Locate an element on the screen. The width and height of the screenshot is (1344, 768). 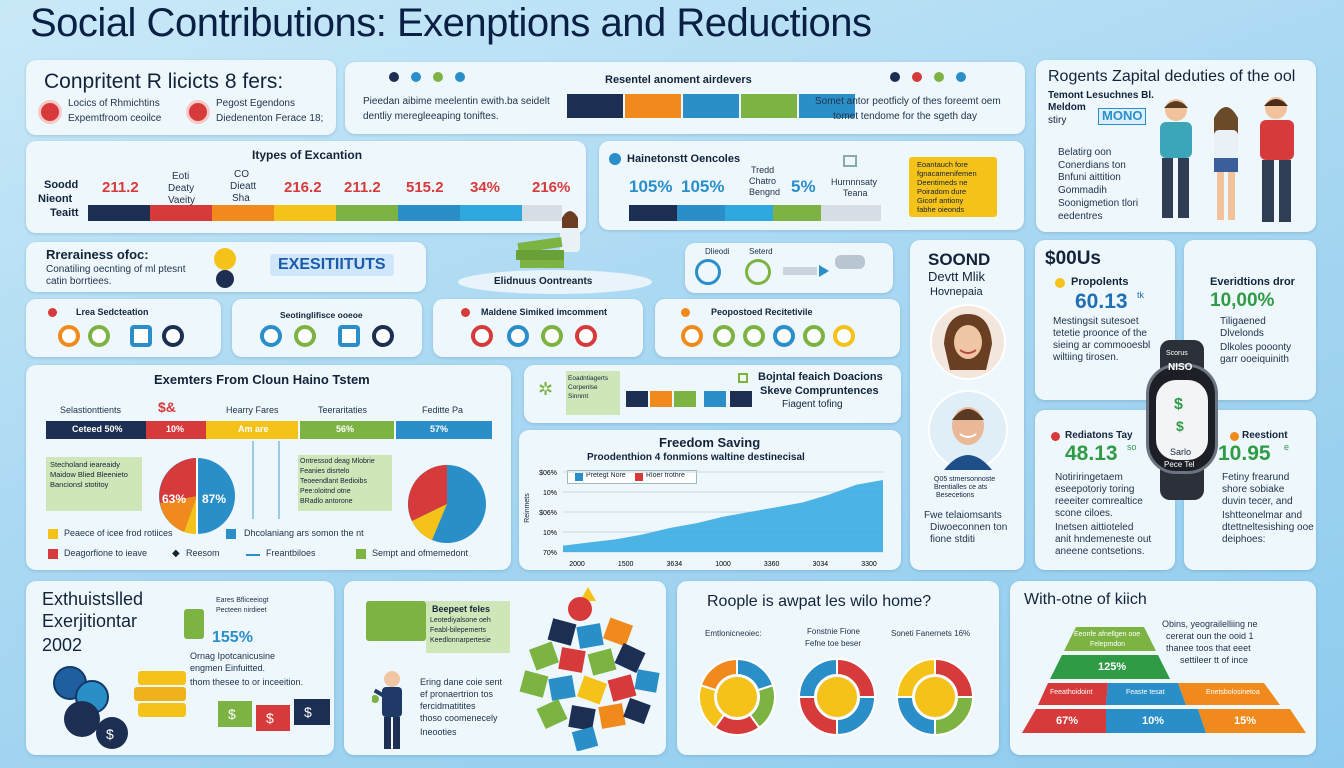
exh-pct: 155% is located at coordinates (232, 637).